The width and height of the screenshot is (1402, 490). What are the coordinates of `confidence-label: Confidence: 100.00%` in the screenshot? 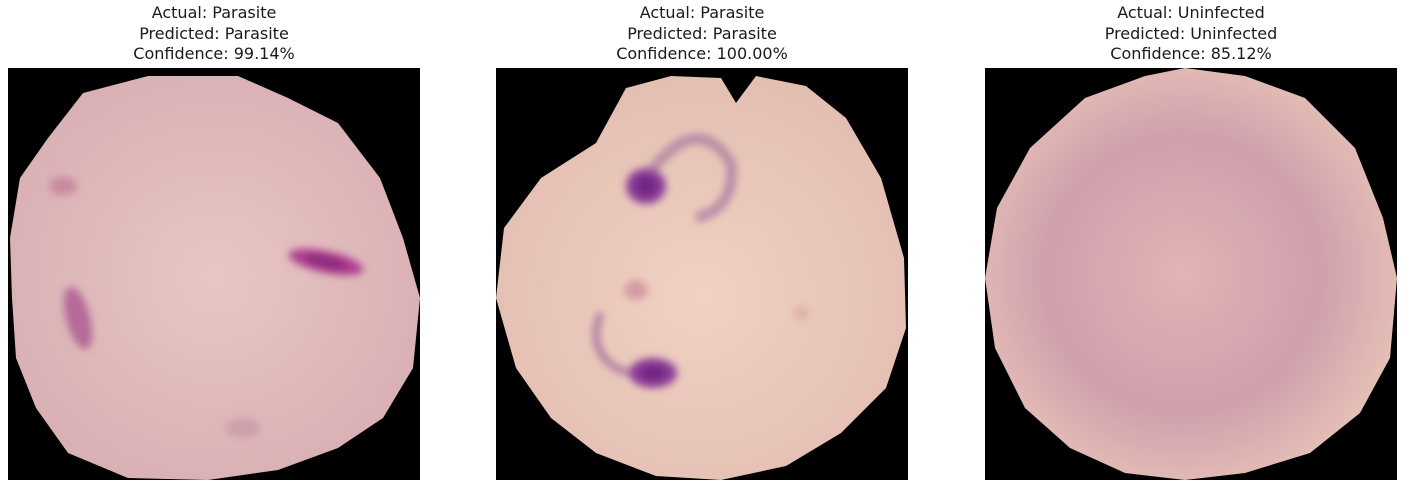 It's located at (702, 53).